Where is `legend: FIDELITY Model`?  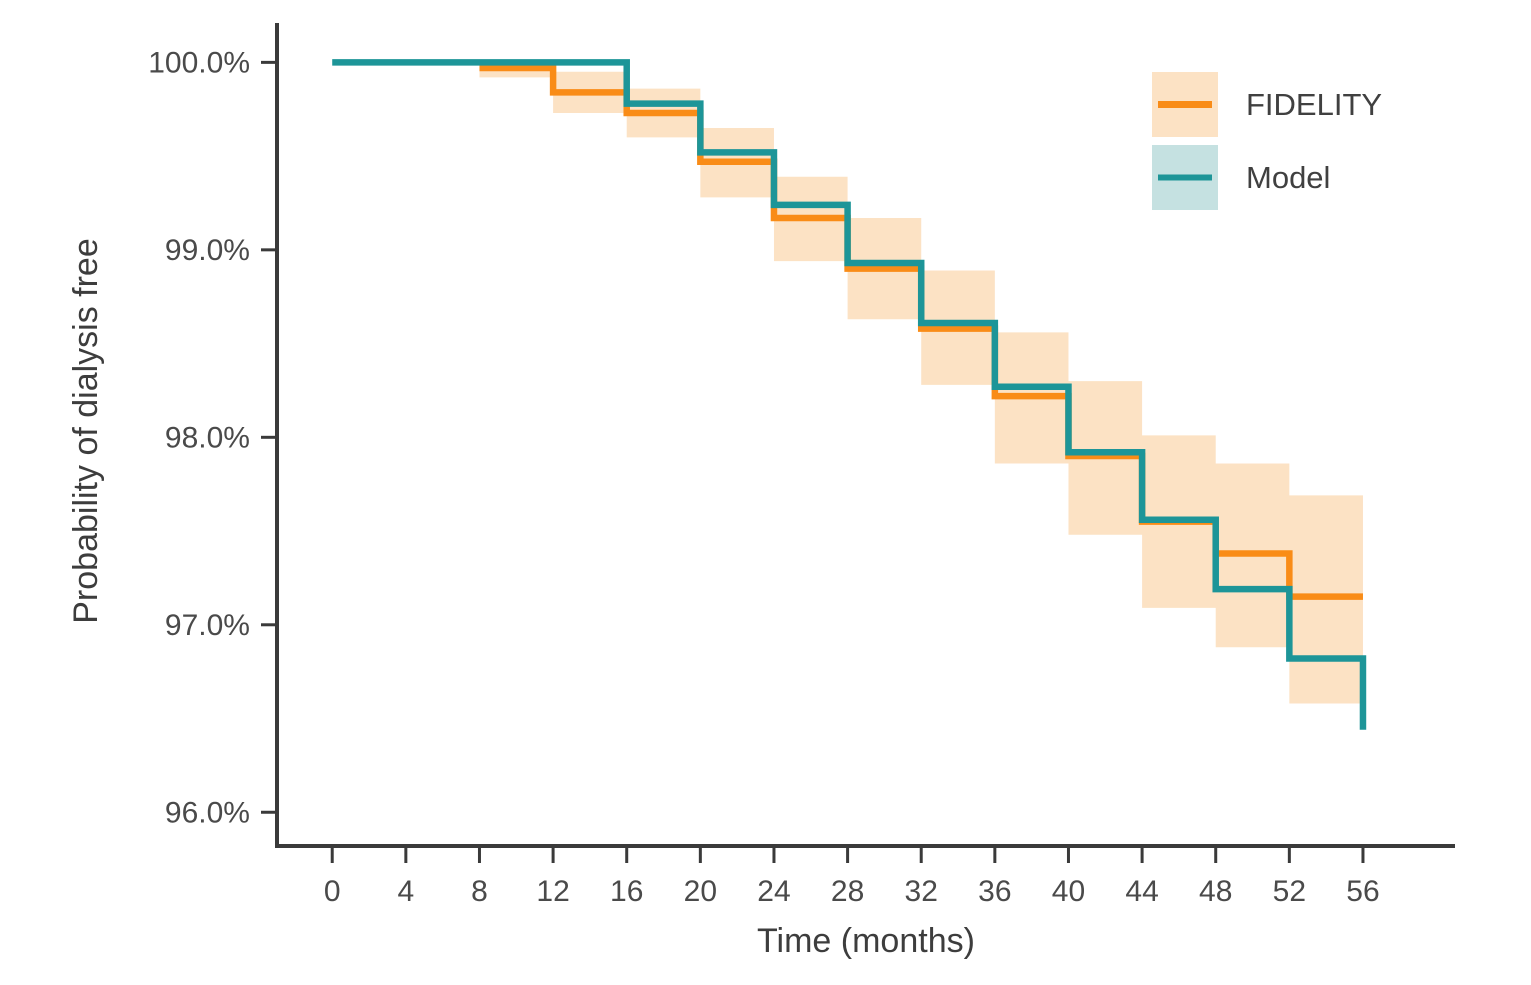
legend: FIDELITY Model is located at coordinates (1267, 141).